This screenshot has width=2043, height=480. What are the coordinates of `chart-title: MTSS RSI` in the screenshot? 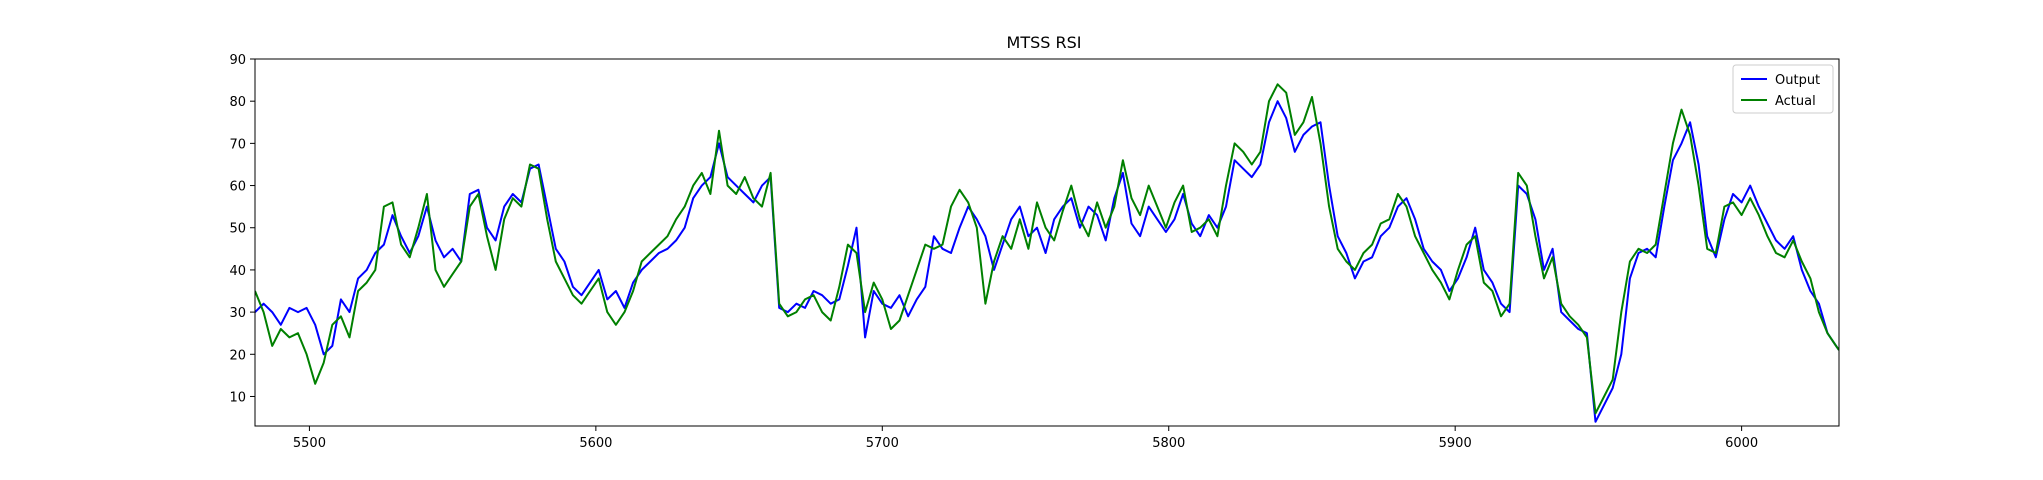 It's located at (1044, 42).